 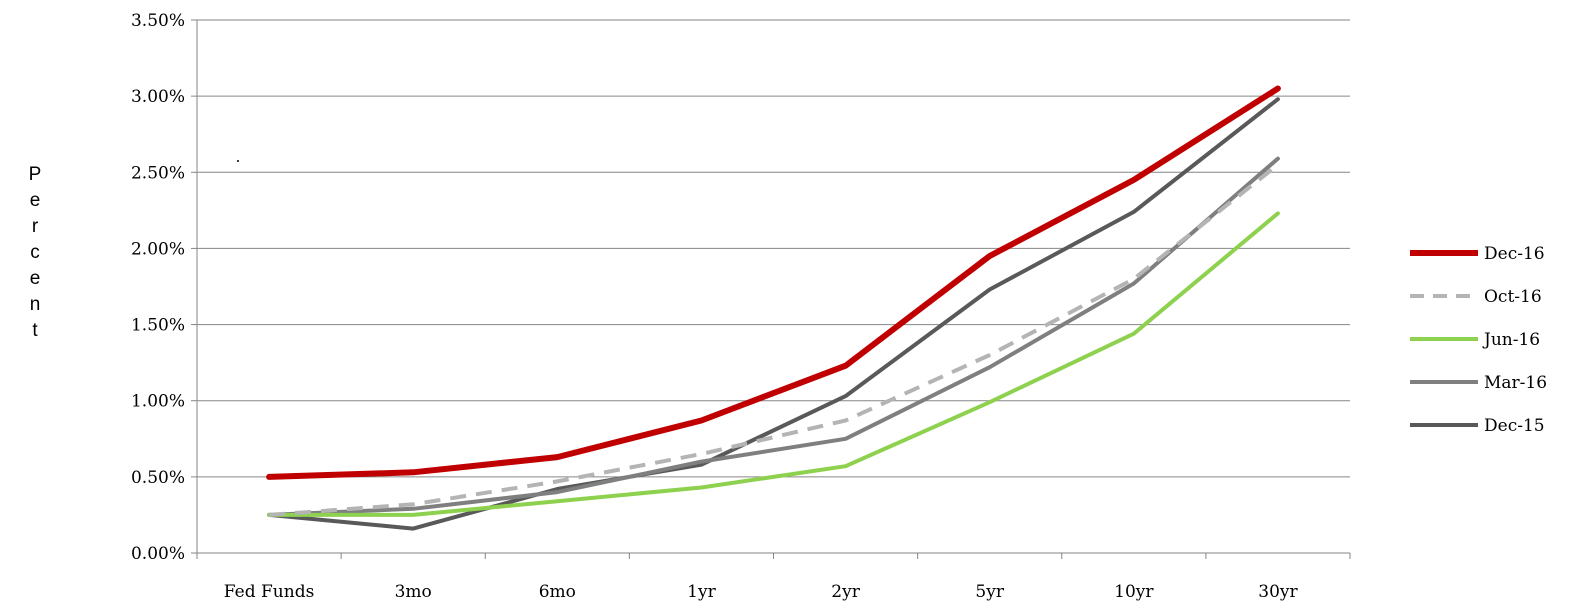 I want to click on y-tick-label: 1.50%, so click(x=158, y=326).